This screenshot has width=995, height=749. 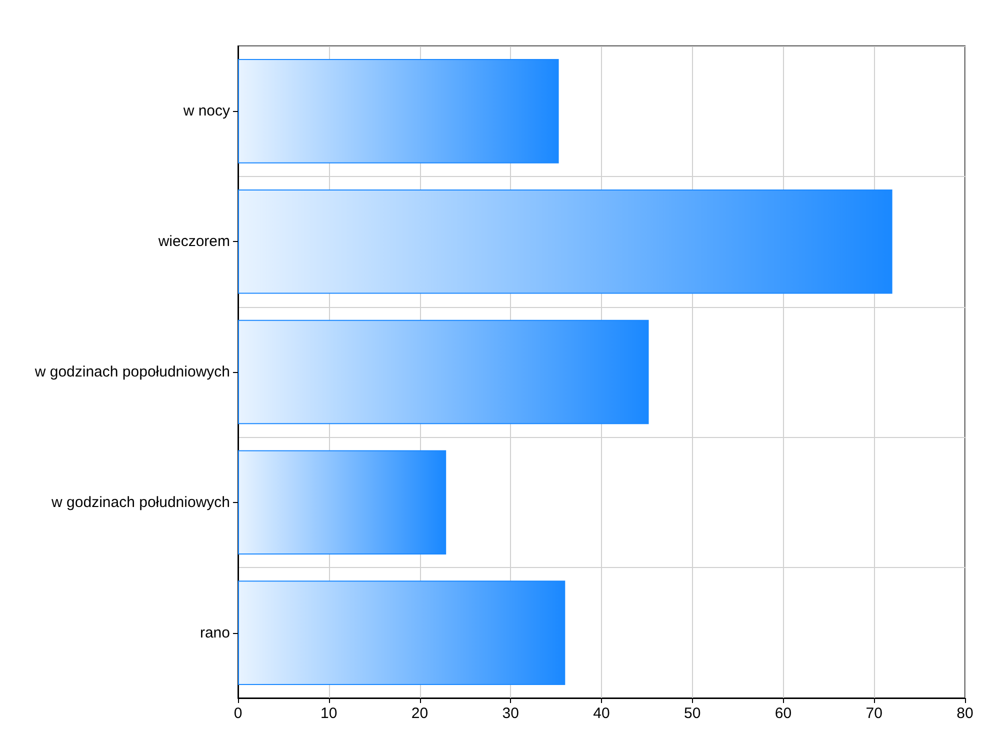 I want to click on x-tick-label: 10, so click(x=329, y=713).